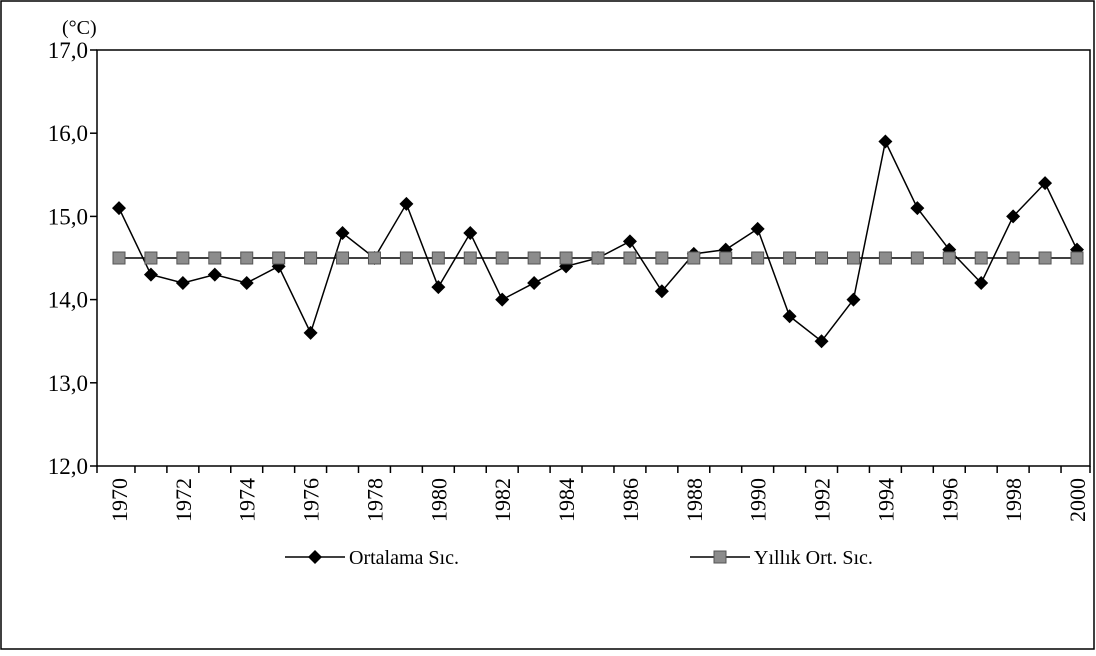 Image resolution: width=1096 pixels, height=656 pixels. Describe the element at coordinates (374, 500) in the screenshot. I see `x-tick-label: 1978` at that location.